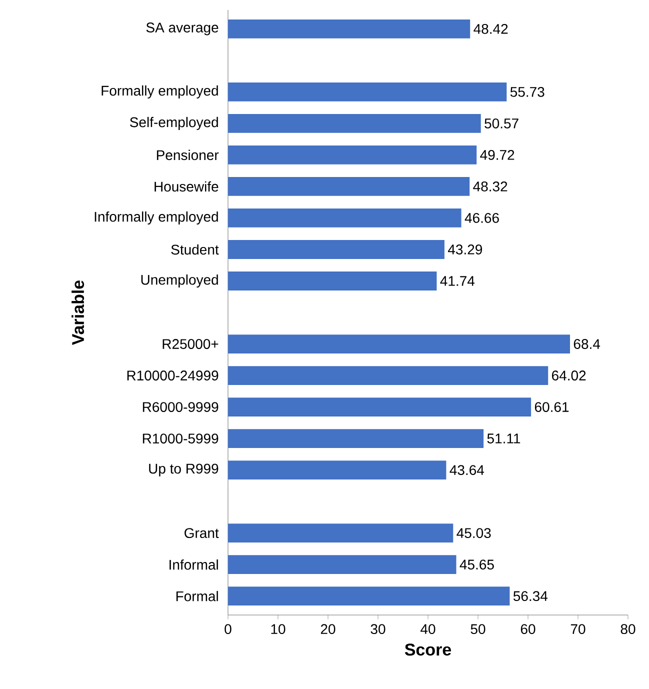 The image size is (649, 689). I want to click on data-label: 41.74, so click(457, 281).